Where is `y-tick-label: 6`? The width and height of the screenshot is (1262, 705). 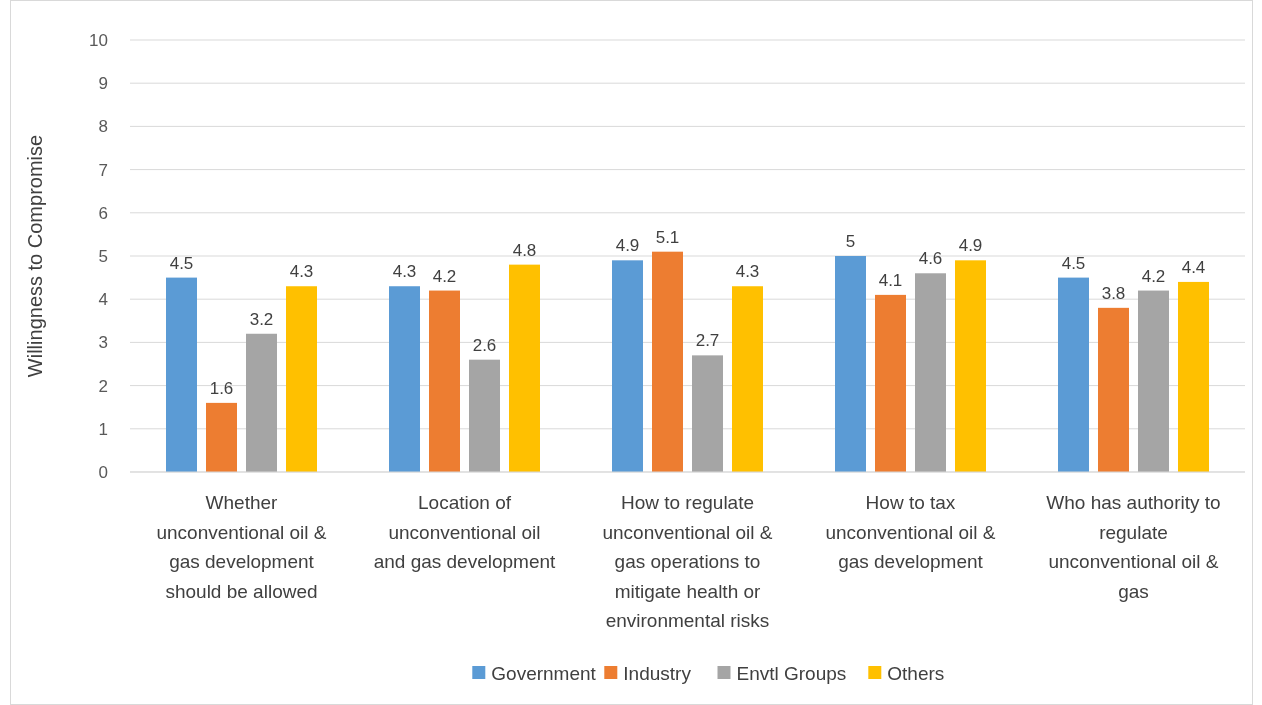
y-tick-label: 6 is located at coordinates (103, 213).